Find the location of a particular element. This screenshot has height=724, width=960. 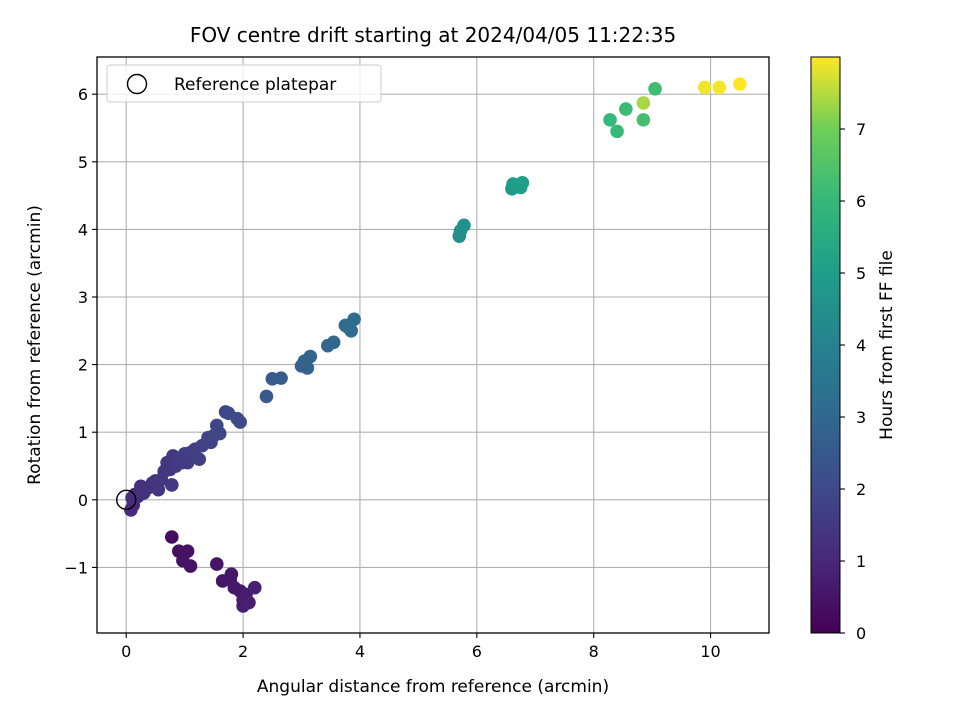

x-axis-label: Angular distance from reference (arcmin) is located at coordinates (433, 687).